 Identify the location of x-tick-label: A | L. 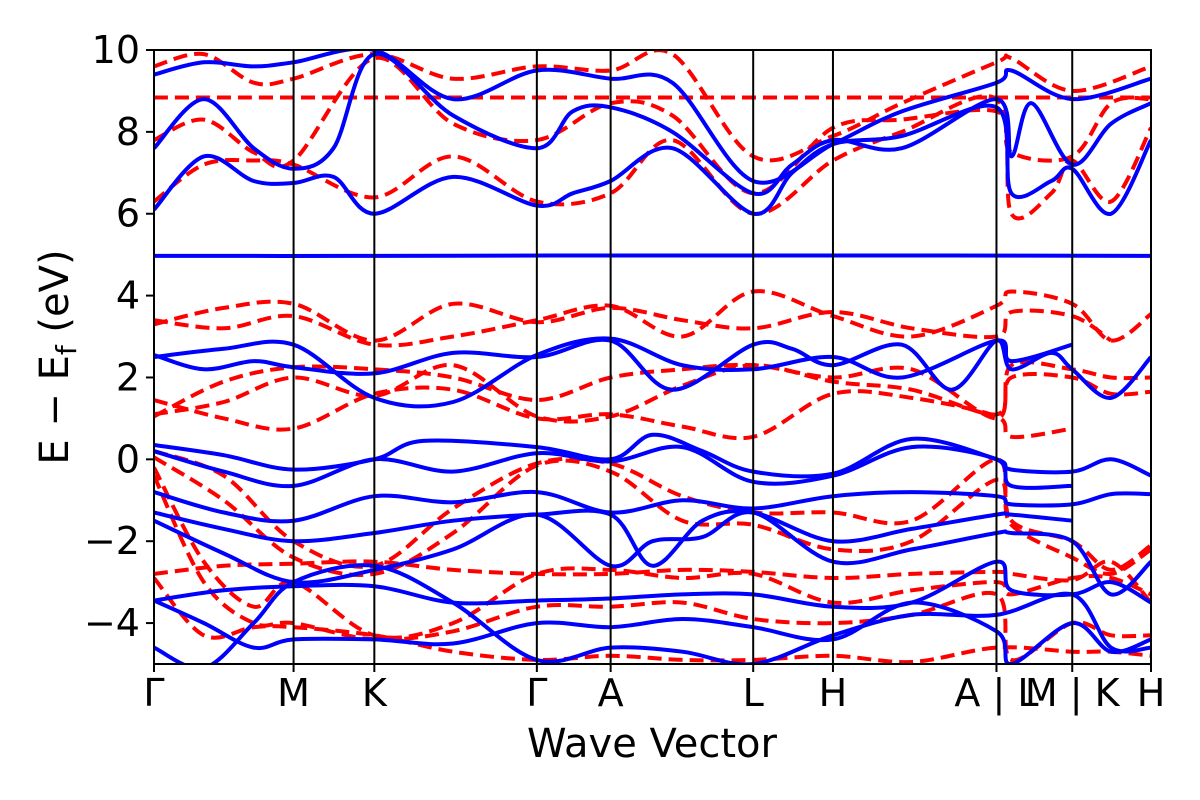
(996, 693).